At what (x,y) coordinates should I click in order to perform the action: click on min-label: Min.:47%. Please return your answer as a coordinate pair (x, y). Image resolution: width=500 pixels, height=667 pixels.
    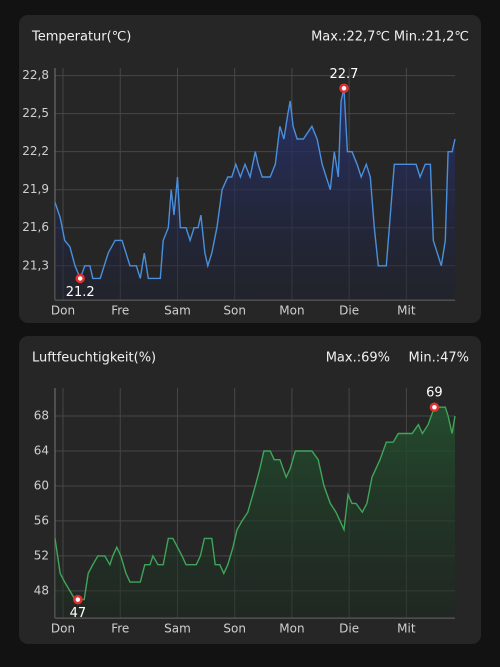
    Looking at the image, I should click on (439, 358).